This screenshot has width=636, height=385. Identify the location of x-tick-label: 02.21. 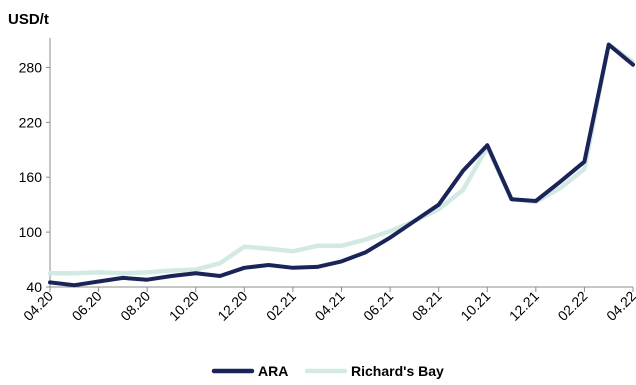
(281, 306).